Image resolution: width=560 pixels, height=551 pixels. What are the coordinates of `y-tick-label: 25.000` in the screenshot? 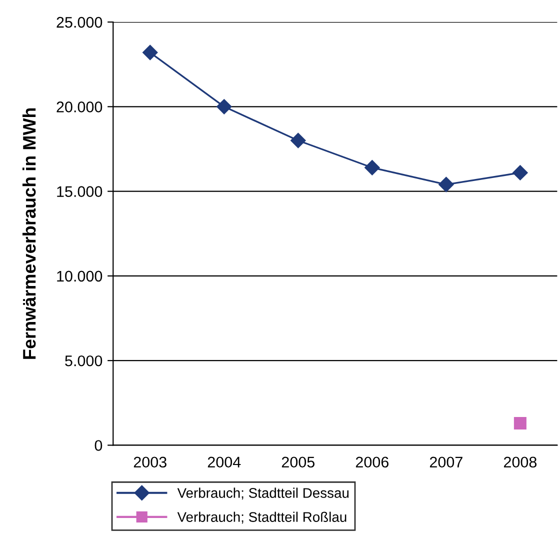 It's located at (79, 22).